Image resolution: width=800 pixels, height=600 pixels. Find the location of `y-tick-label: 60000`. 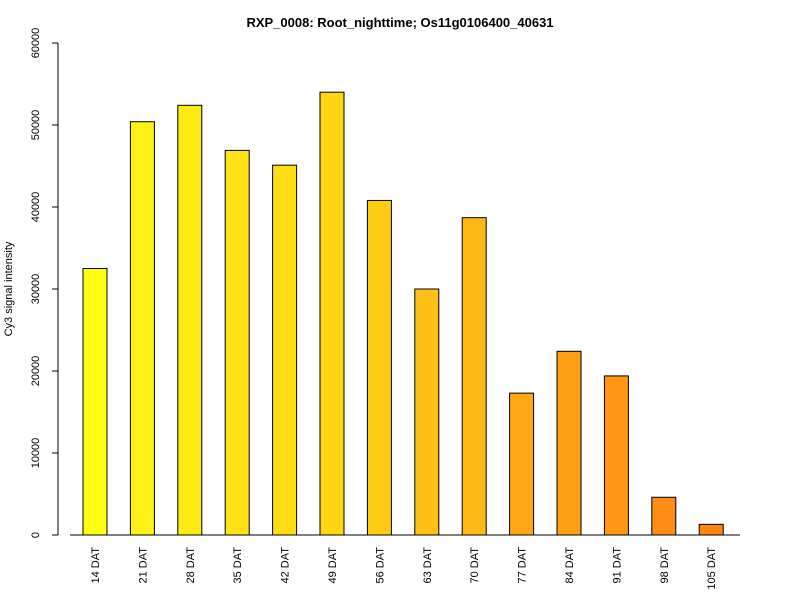

y-tick-label: 60000 is located at coordinates (36, 43).